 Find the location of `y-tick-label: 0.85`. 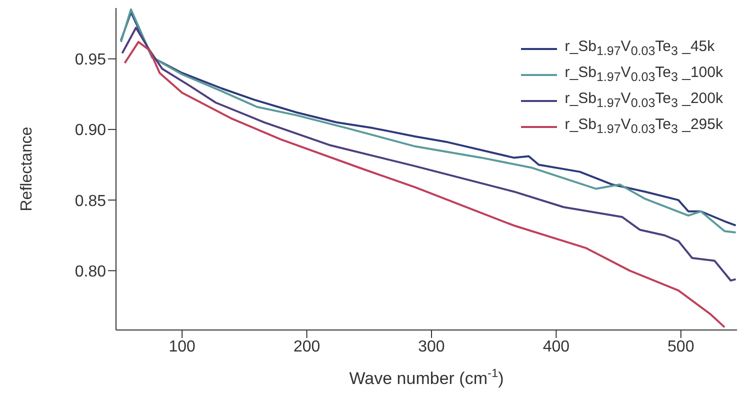

y-tick-label: 0.85 is located at coordinates (90, 201).